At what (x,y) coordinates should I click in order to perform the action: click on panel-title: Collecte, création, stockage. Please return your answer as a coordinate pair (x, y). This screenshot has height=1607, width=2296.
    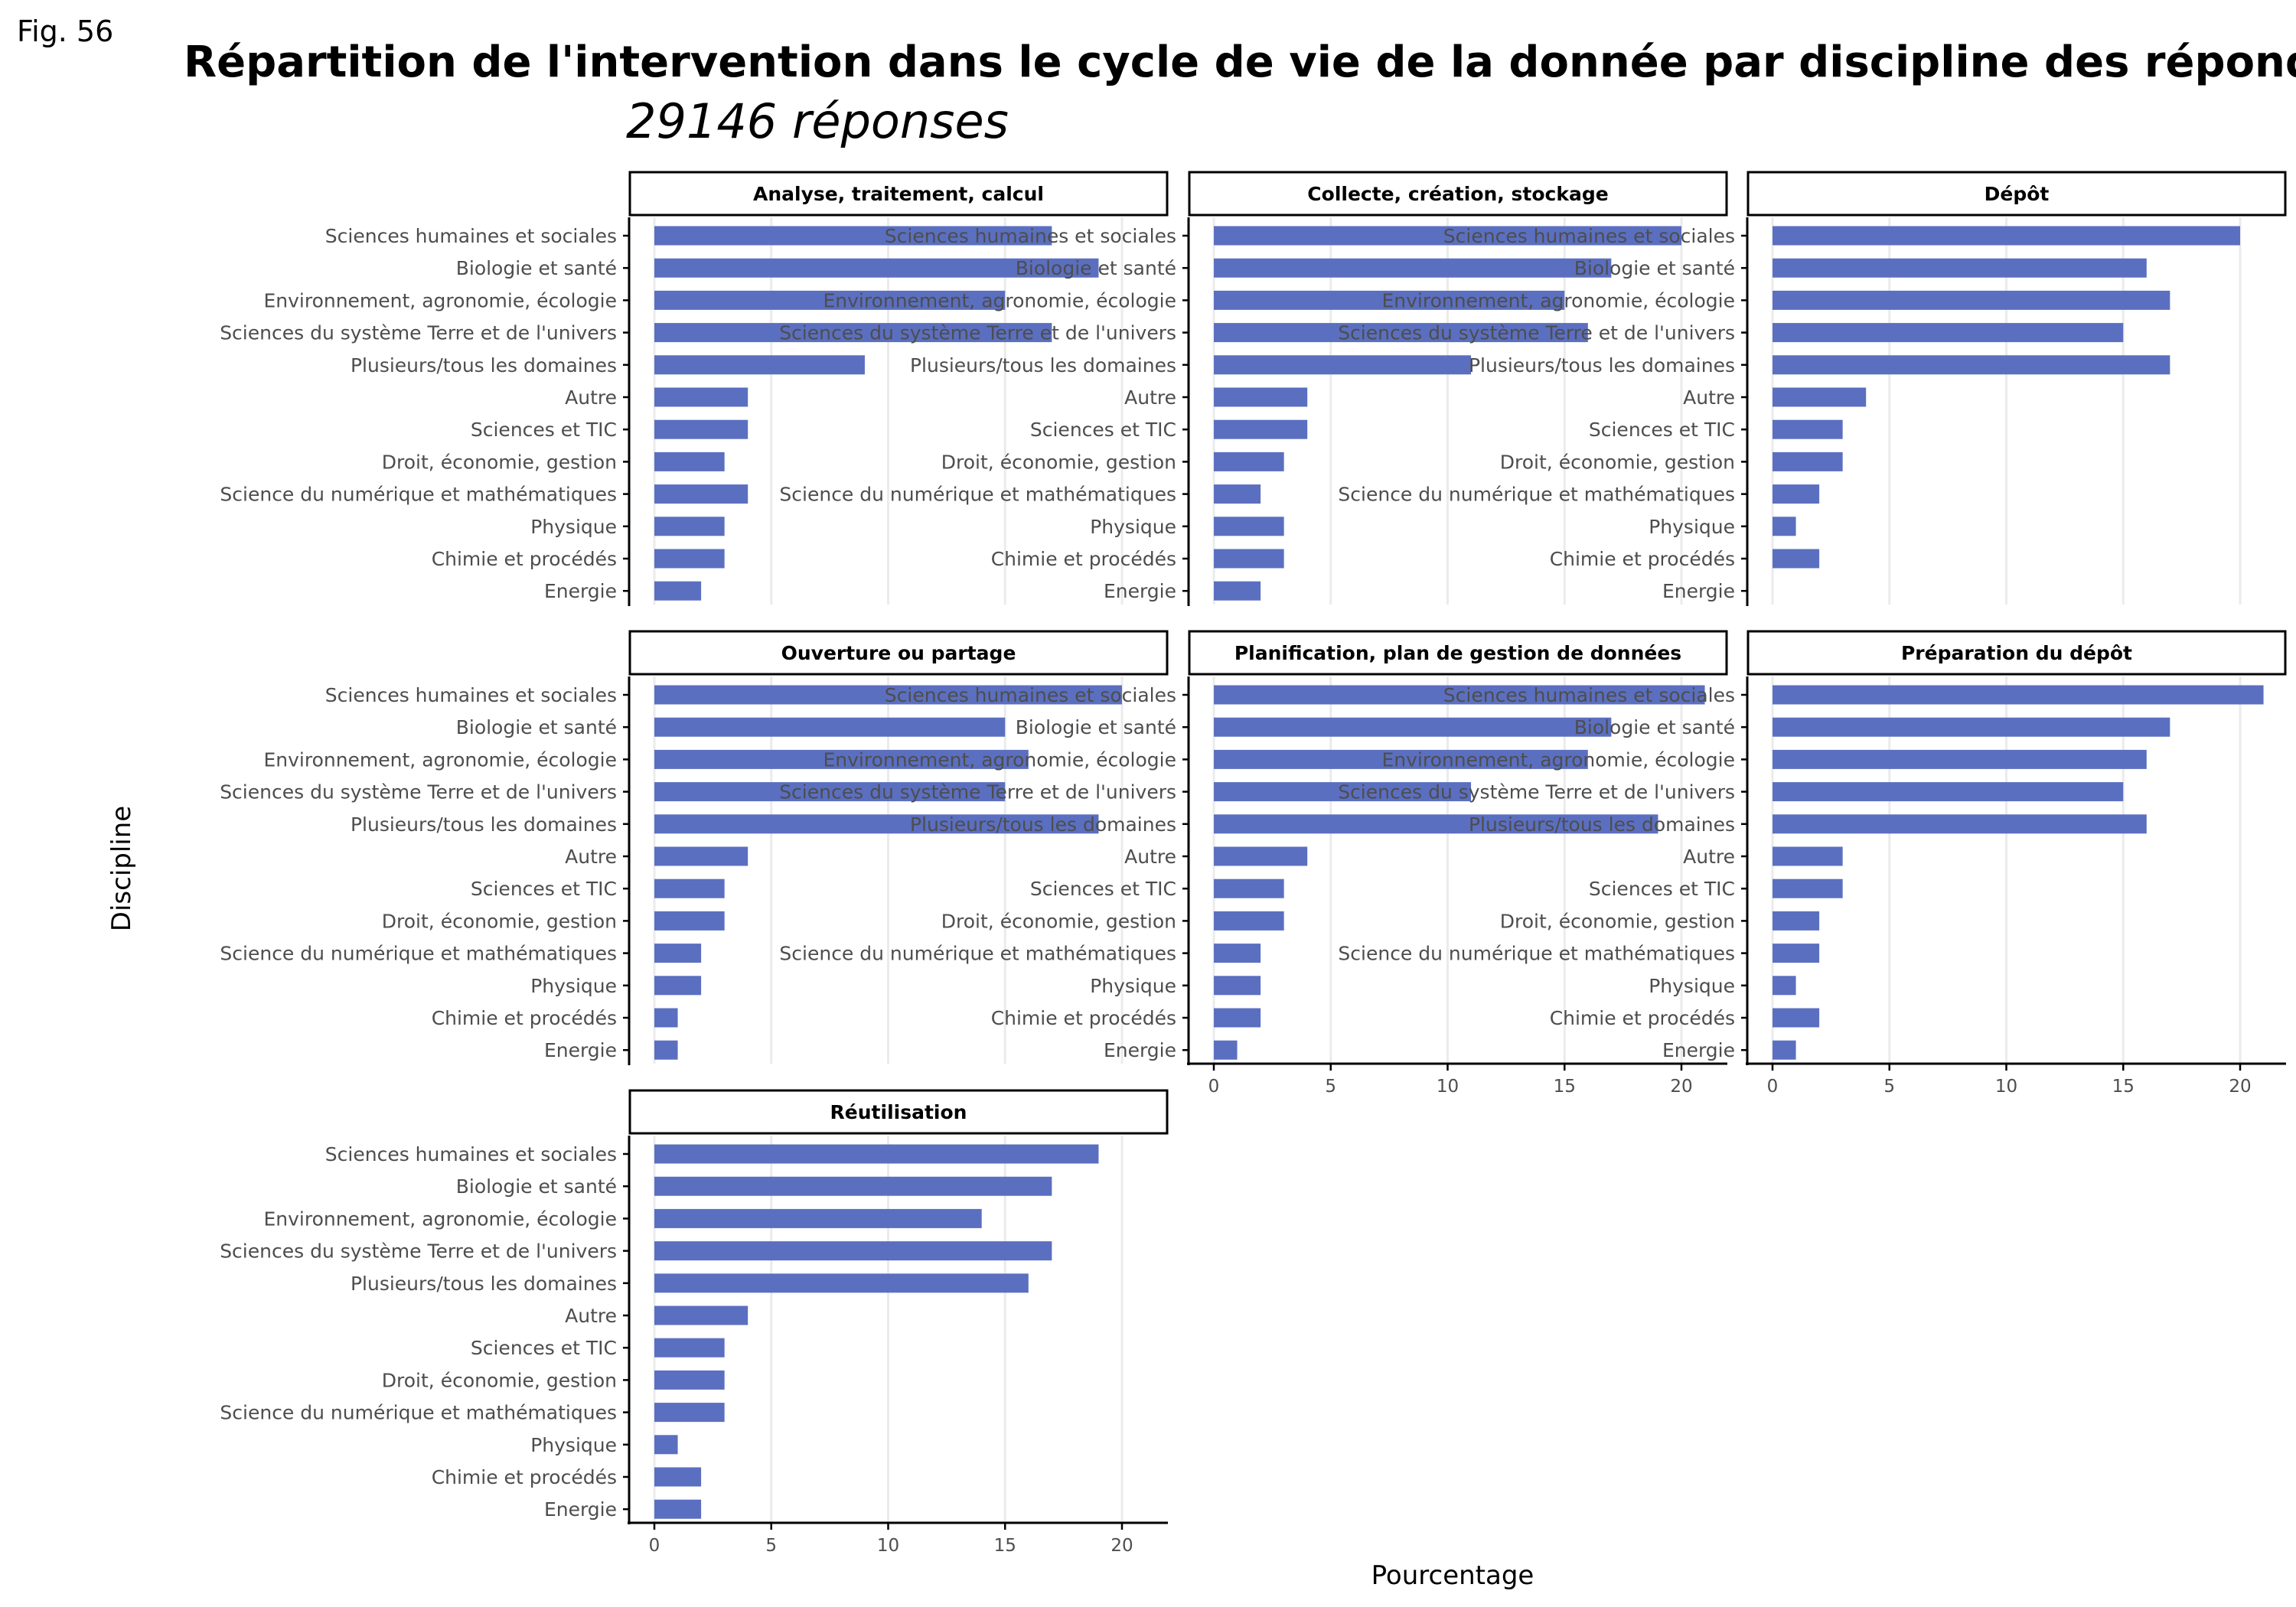
    Looking at the image, I should click on (1457, 194).